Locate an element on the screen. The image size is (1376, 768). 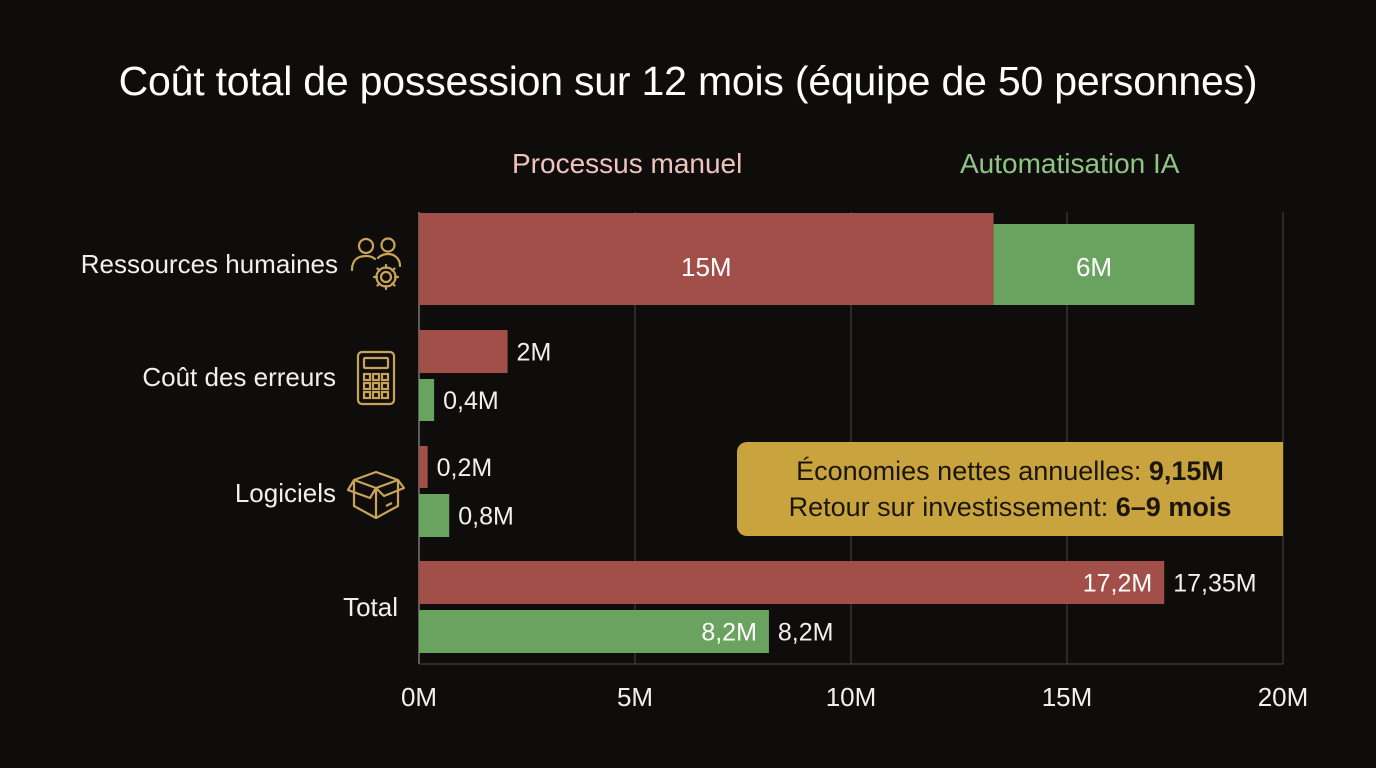
bar-ai-logiciels is located at coordinates (434, 515).